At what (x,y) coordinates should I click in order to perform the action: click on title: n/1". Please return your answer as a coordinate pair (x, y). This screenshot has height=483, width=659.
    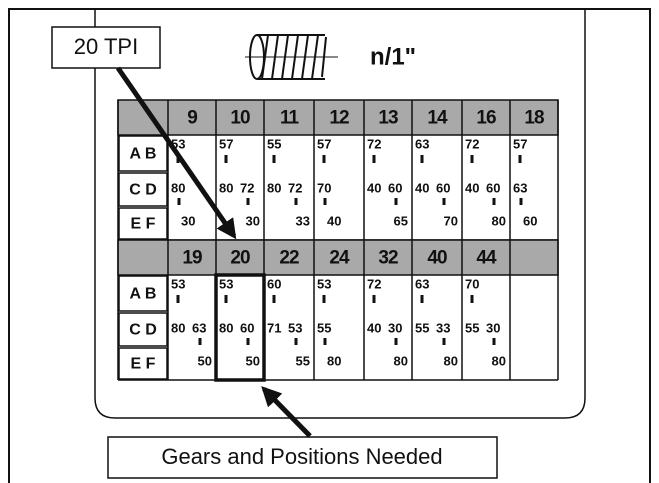
    Looking at the image, I should click on (393, 56).